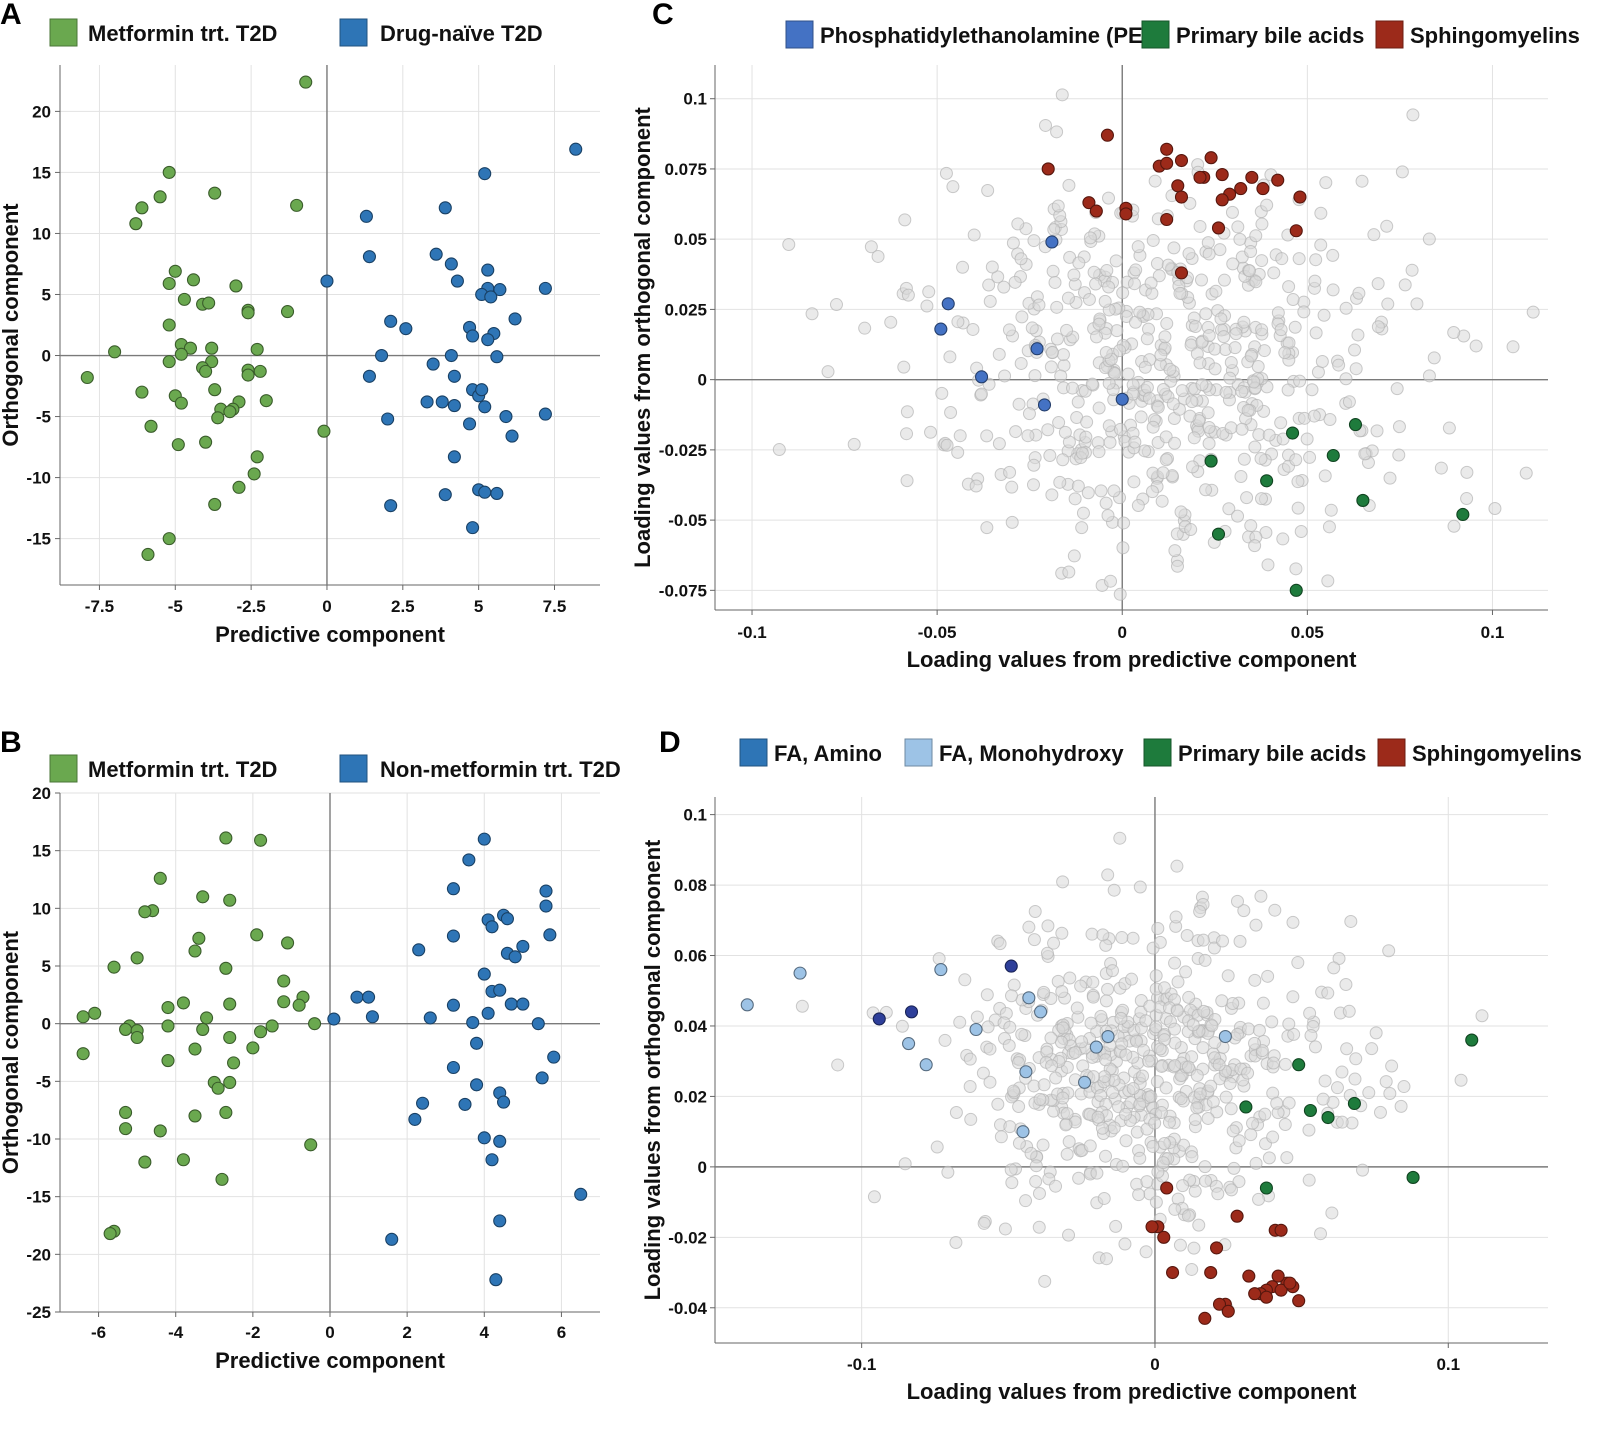 This screenshot has width=1606, height=1438. Describe the element at coordinates (642, 336) in the screenshot. I see `y-axis-title: Loading values from orthogonal component` at that location.